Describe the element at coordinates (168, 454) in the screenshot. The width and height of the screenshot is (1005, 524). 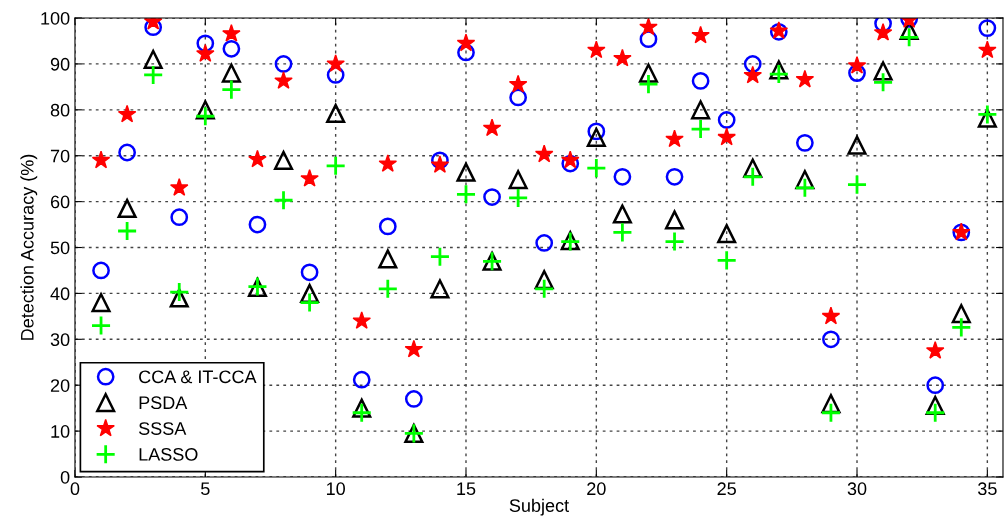
I see `legend-label: LASSO` at that location.